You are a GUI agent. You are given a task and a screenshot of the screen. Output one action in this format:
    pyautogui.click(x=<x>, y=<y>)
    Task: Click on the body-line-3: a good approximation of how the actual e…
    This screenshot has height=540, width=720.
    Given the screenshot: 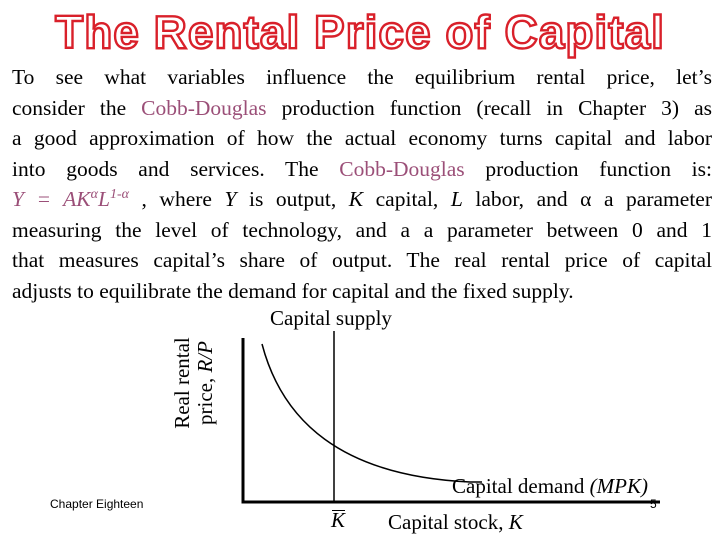 What is the action you would take?
    pyautogui.click(x=362, y=138)
    